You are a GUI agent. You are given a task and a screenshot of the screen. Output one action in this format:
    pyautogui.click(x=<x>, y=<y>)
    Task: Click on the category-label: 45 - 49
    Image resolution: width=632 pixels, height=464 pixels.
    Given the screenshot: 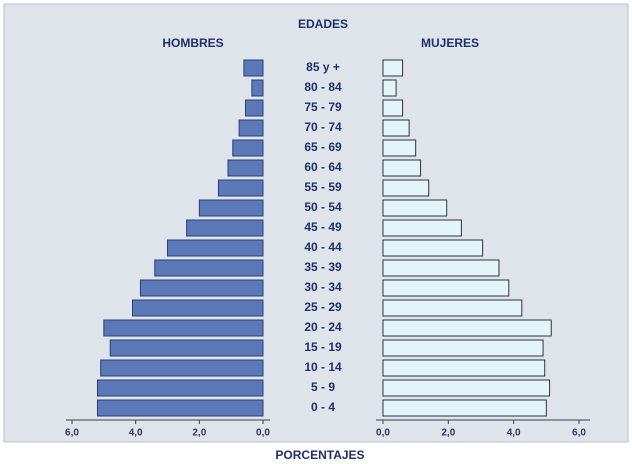 What is the action you would take?
    pyautogui.click(x=323, y=227)
    